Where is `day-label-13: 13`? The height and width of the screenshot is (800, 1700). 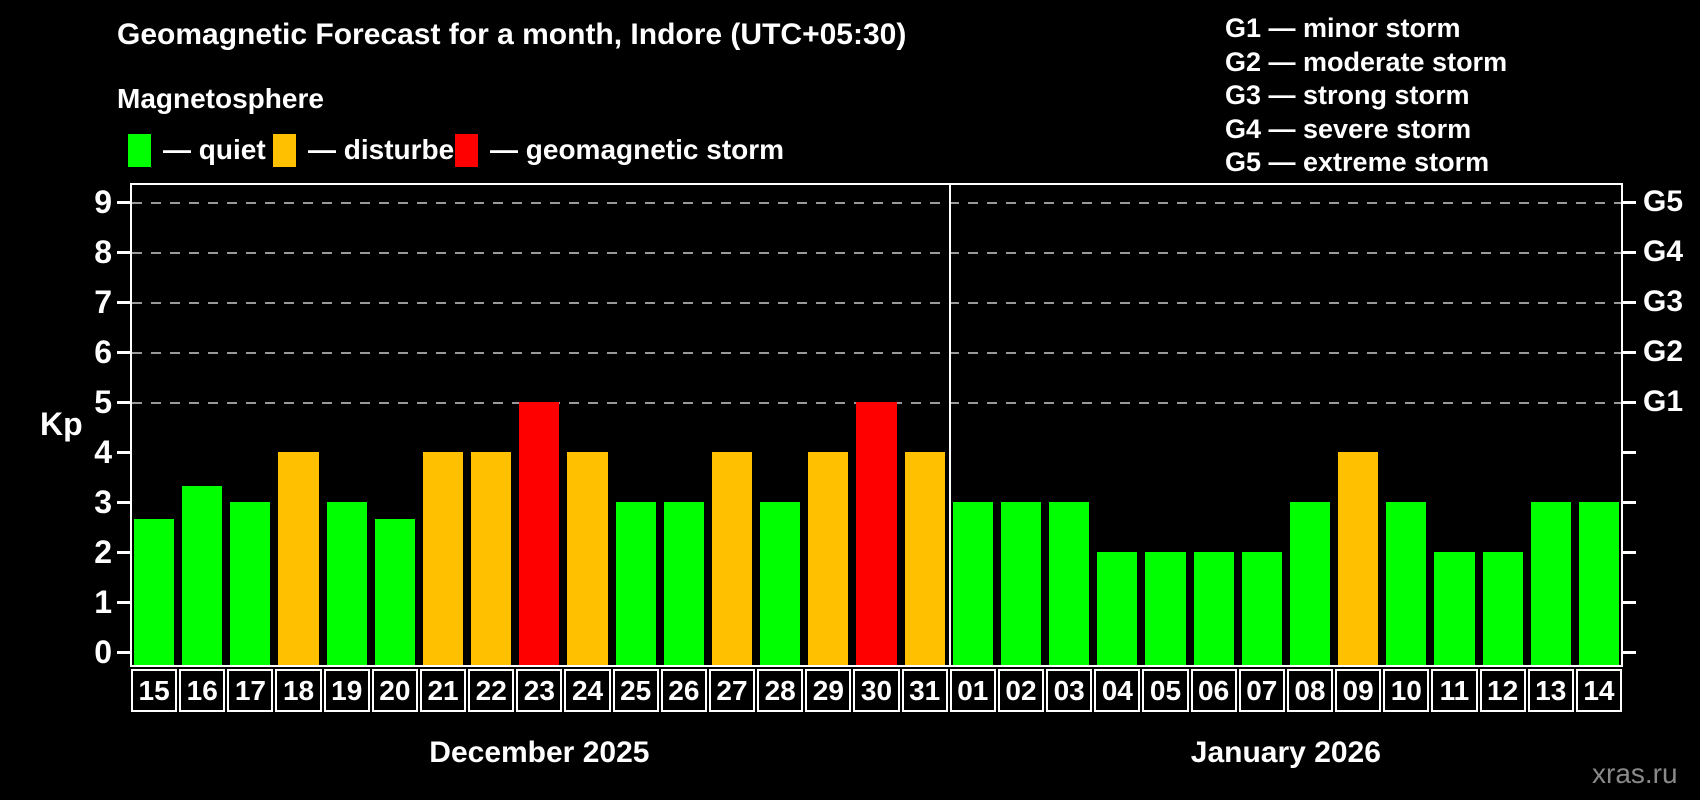 day-label-13: 13 is located at coordinates (1550, 690).